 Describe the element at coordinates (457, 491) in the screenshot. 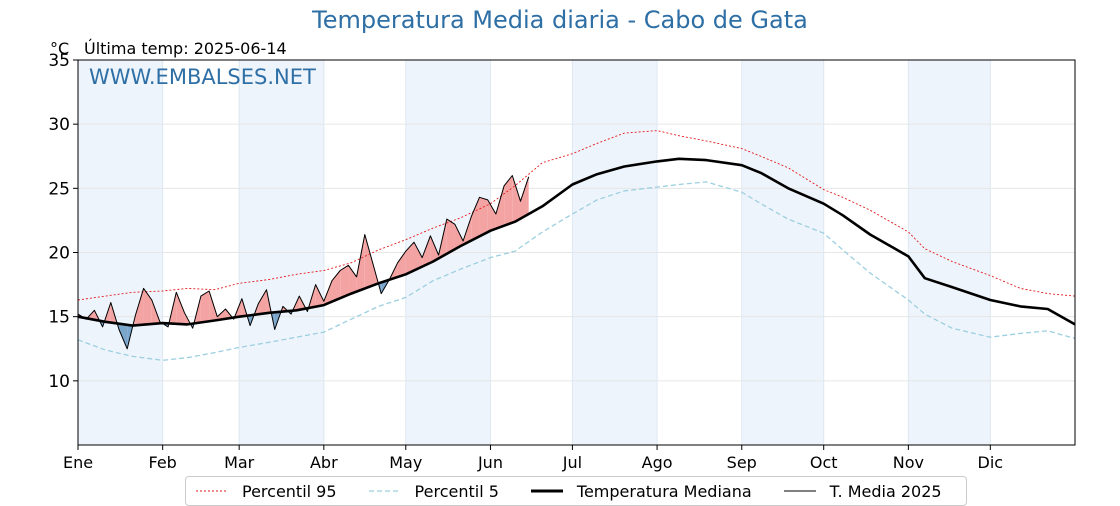

I see `legend-label-p5: Percentil 5` at that location.